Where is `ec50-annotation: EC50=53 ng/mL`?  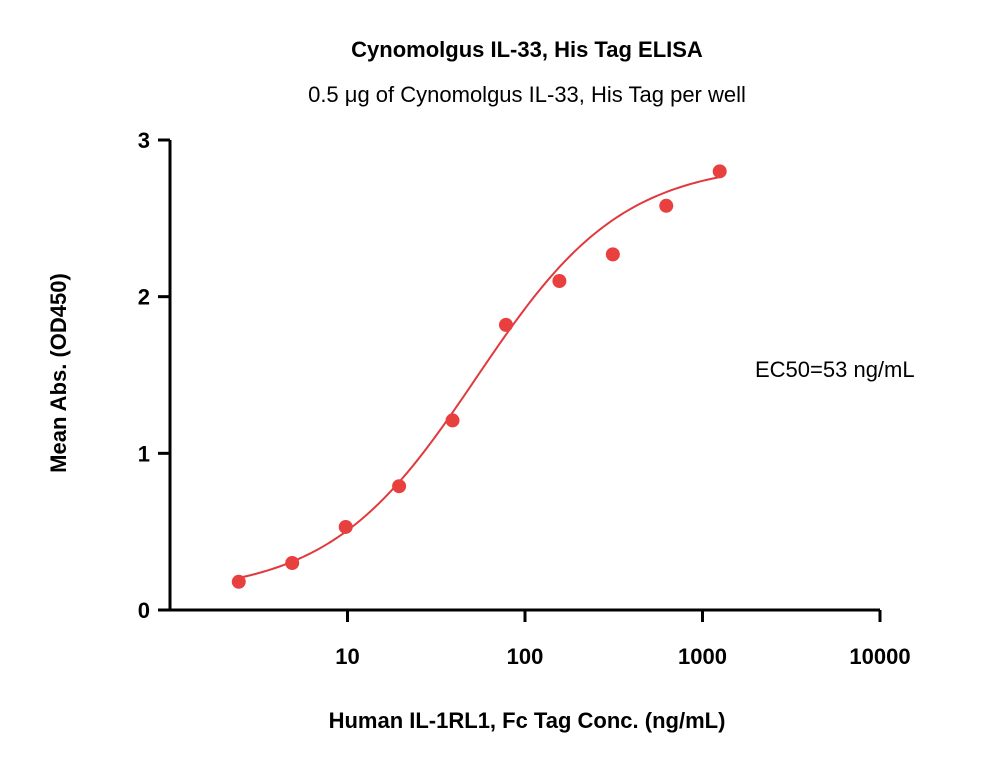 ec50-annotation: EC50=53 ng/mL is located at coordinates (835, 369).